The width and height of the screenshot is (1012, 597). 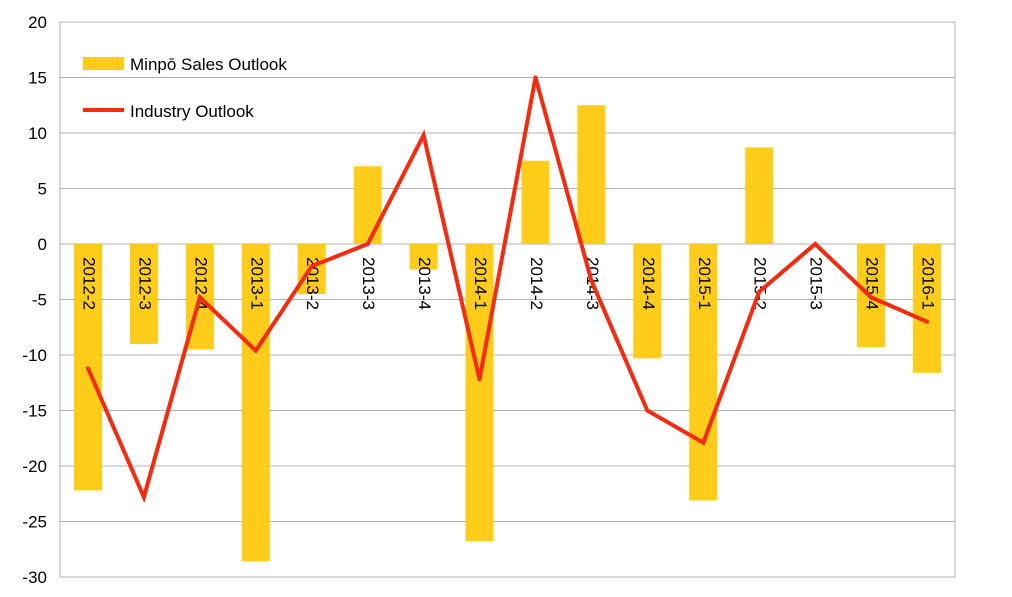 What do you see at coordinates (872, 283) in the screenshot?
I see `x-tick-label: 2015-4` at bounding box center [872, 283].